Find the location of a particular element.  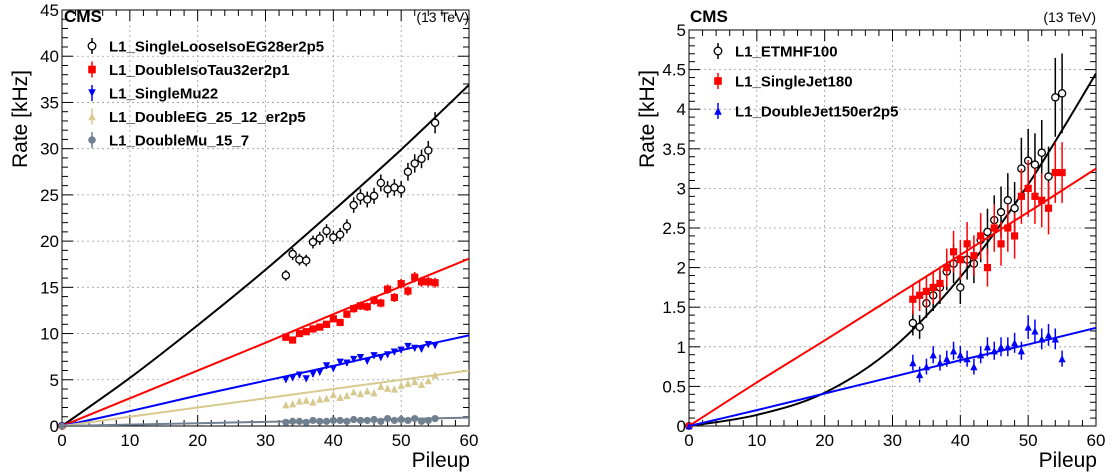

y-tick-label: 20 is located at coordinates (49, 241).